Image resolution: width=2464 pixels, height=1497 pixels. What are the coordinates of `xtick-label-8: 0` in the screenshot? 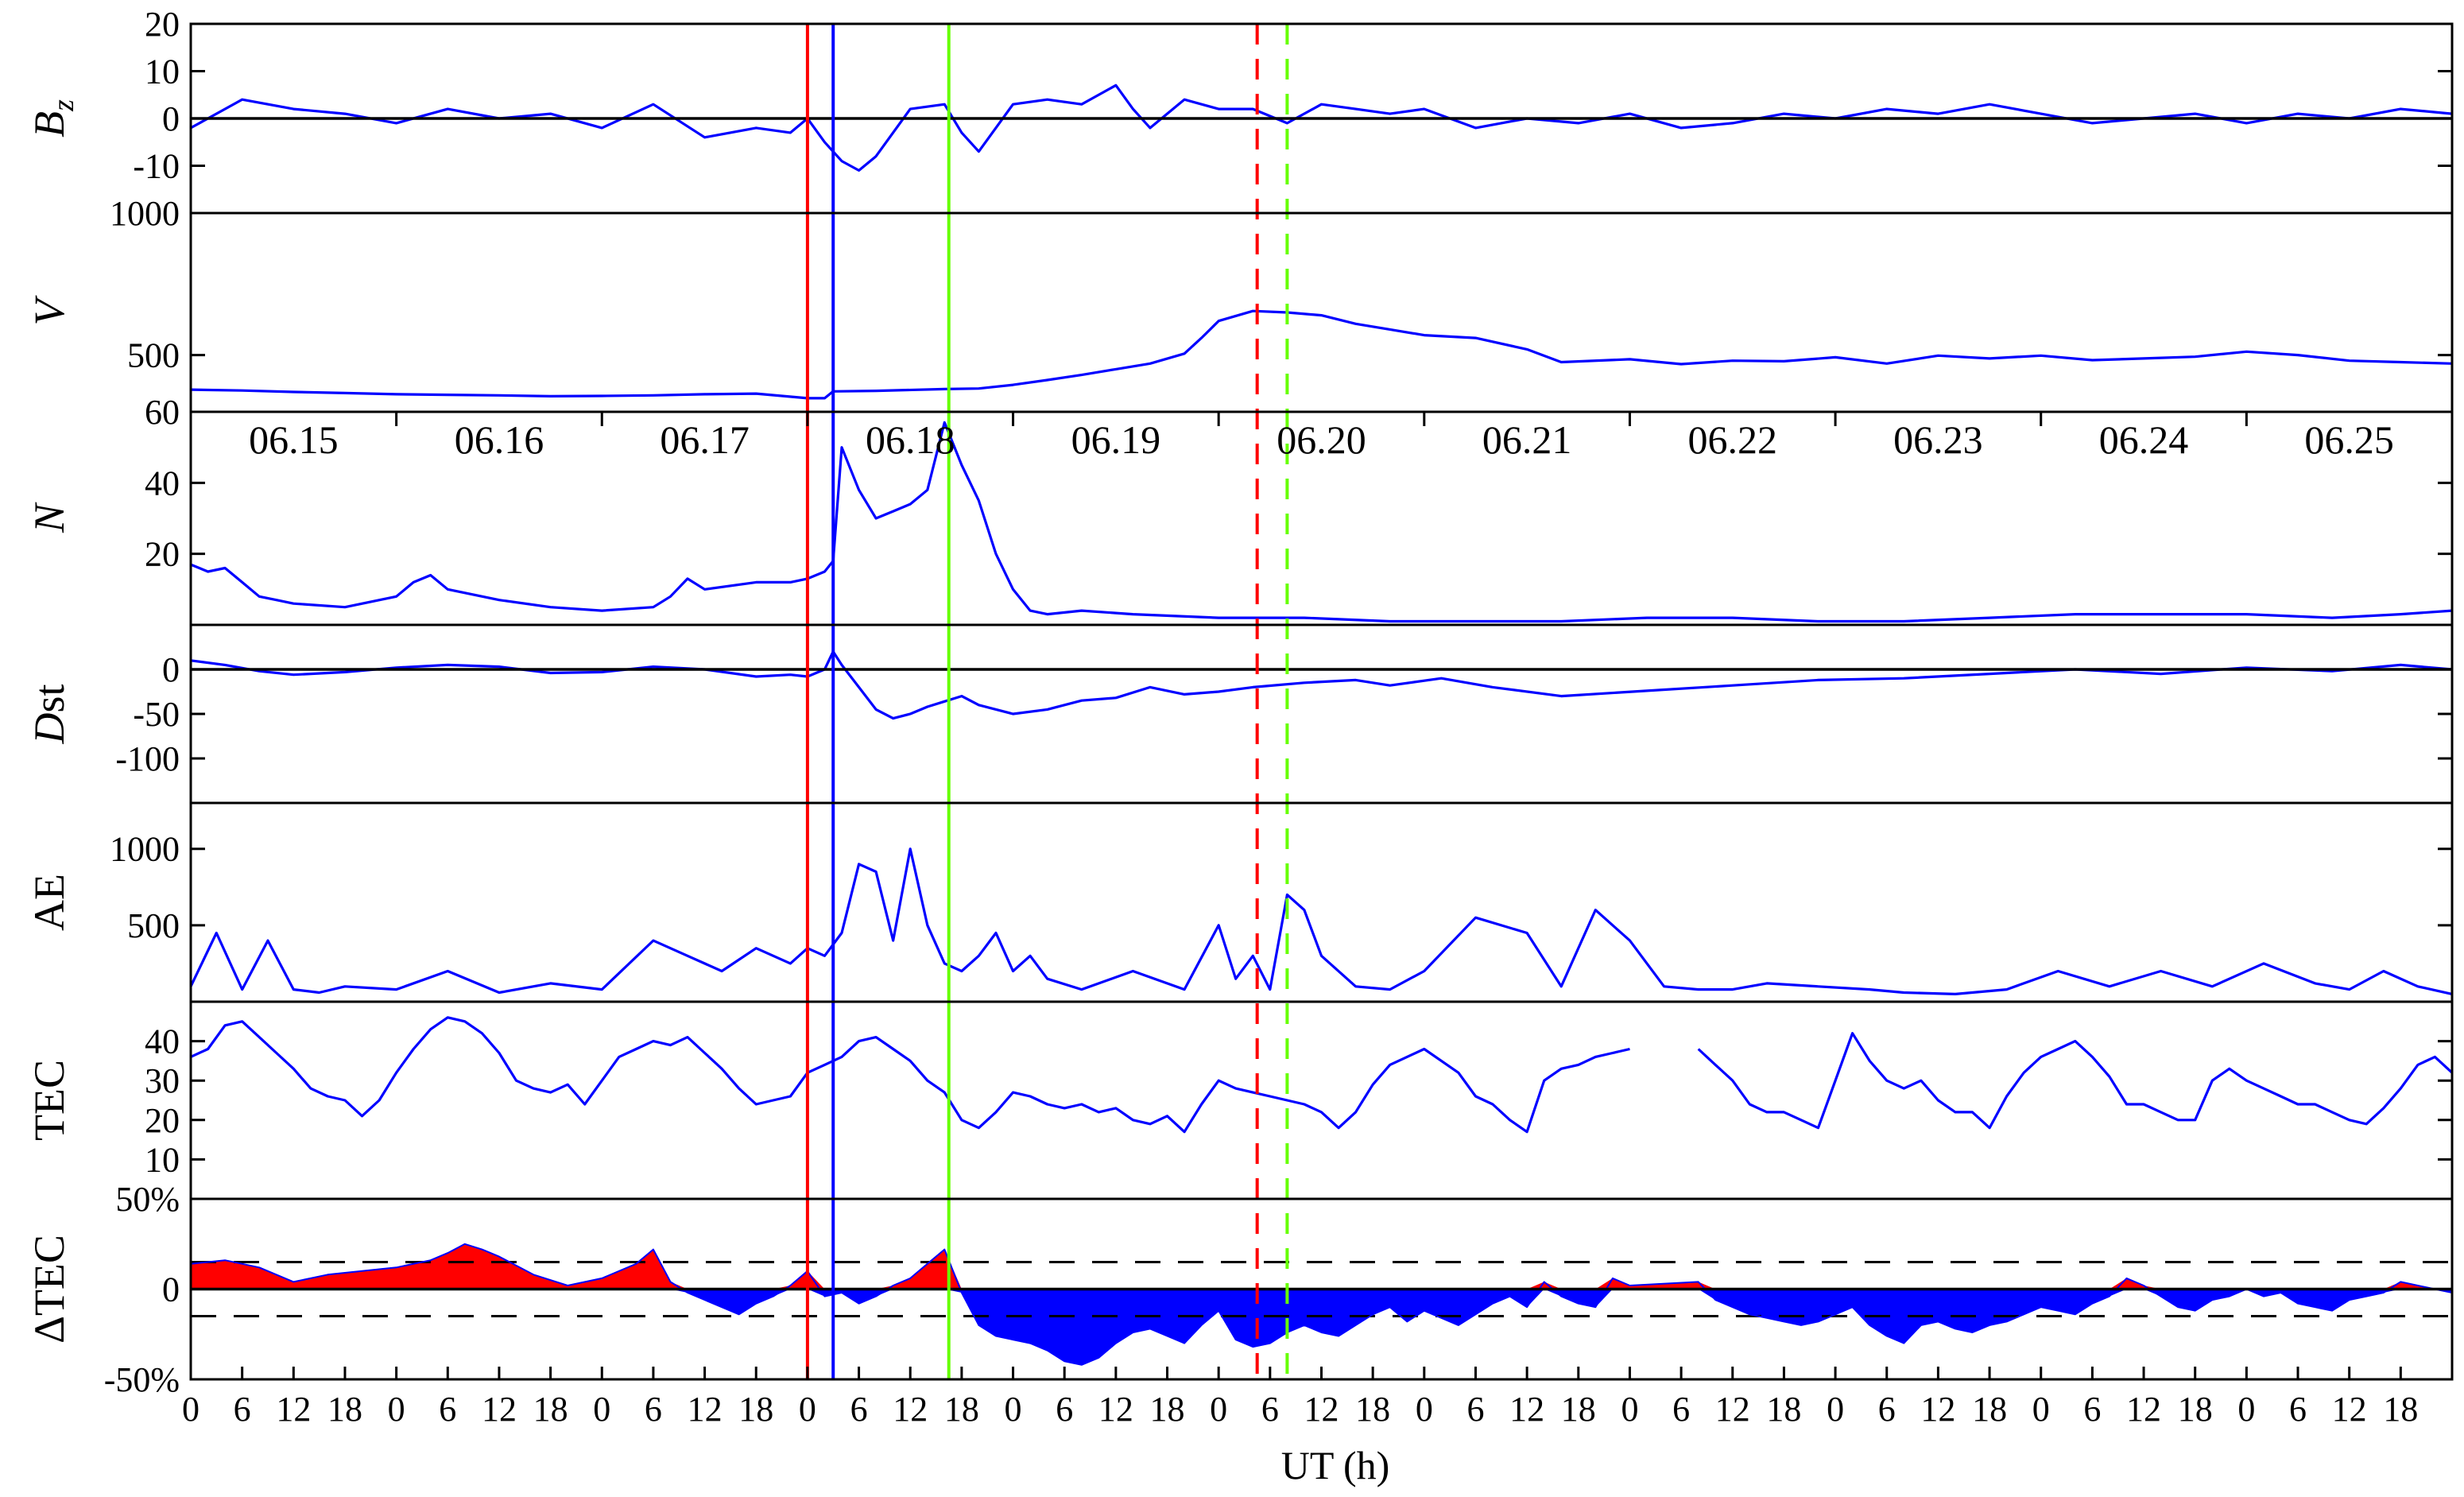 It's located at (601, 1409).